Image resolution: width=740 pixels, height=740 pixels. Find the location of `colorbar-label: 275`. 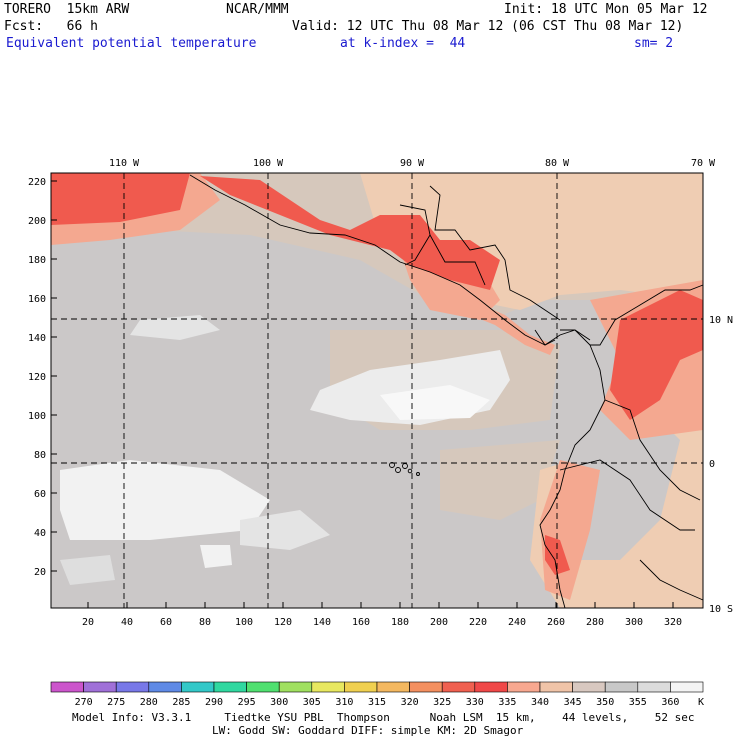

colorbar-label: 275 is located at coordinates (116, 702).